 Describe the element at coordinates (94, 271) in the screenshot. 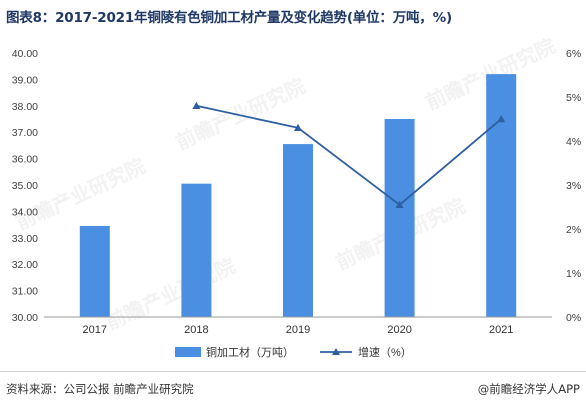

I see `bar-2017` at that location.